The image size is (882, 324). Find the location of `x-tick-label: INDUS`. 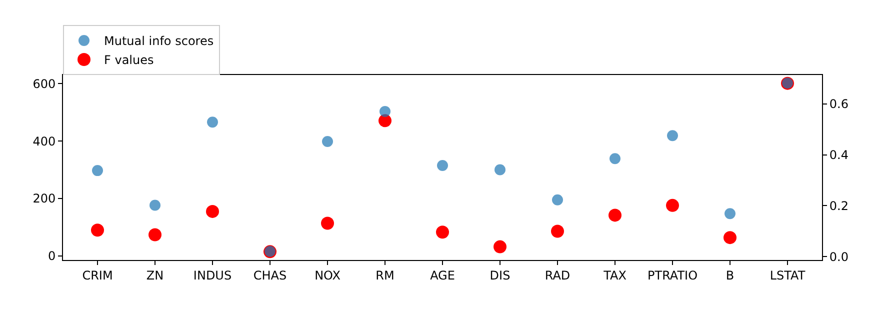

x-tick-label: INDUS is located at coordinates (212, 275).